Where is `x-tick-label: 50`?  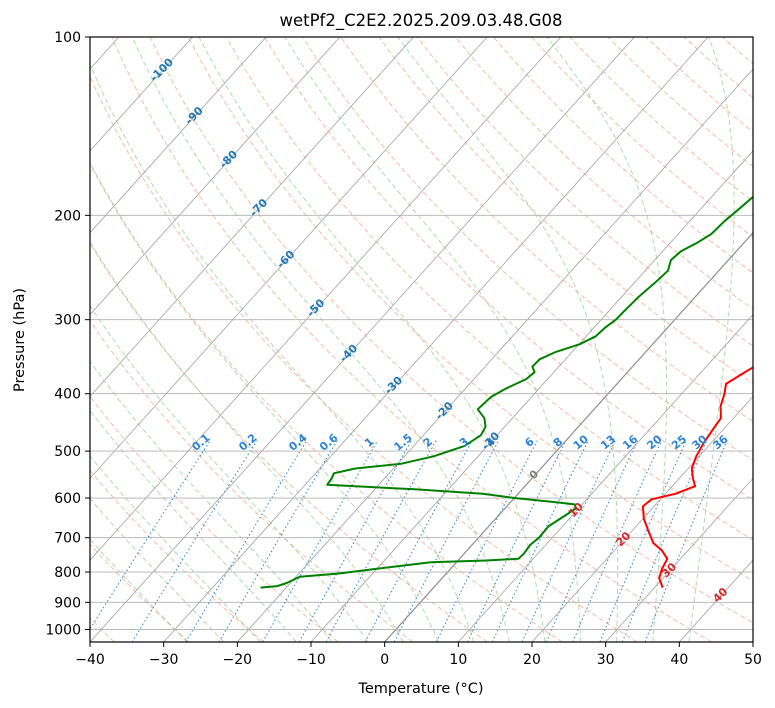
x-tick-label: 50 is located at coordinates (753, 660).